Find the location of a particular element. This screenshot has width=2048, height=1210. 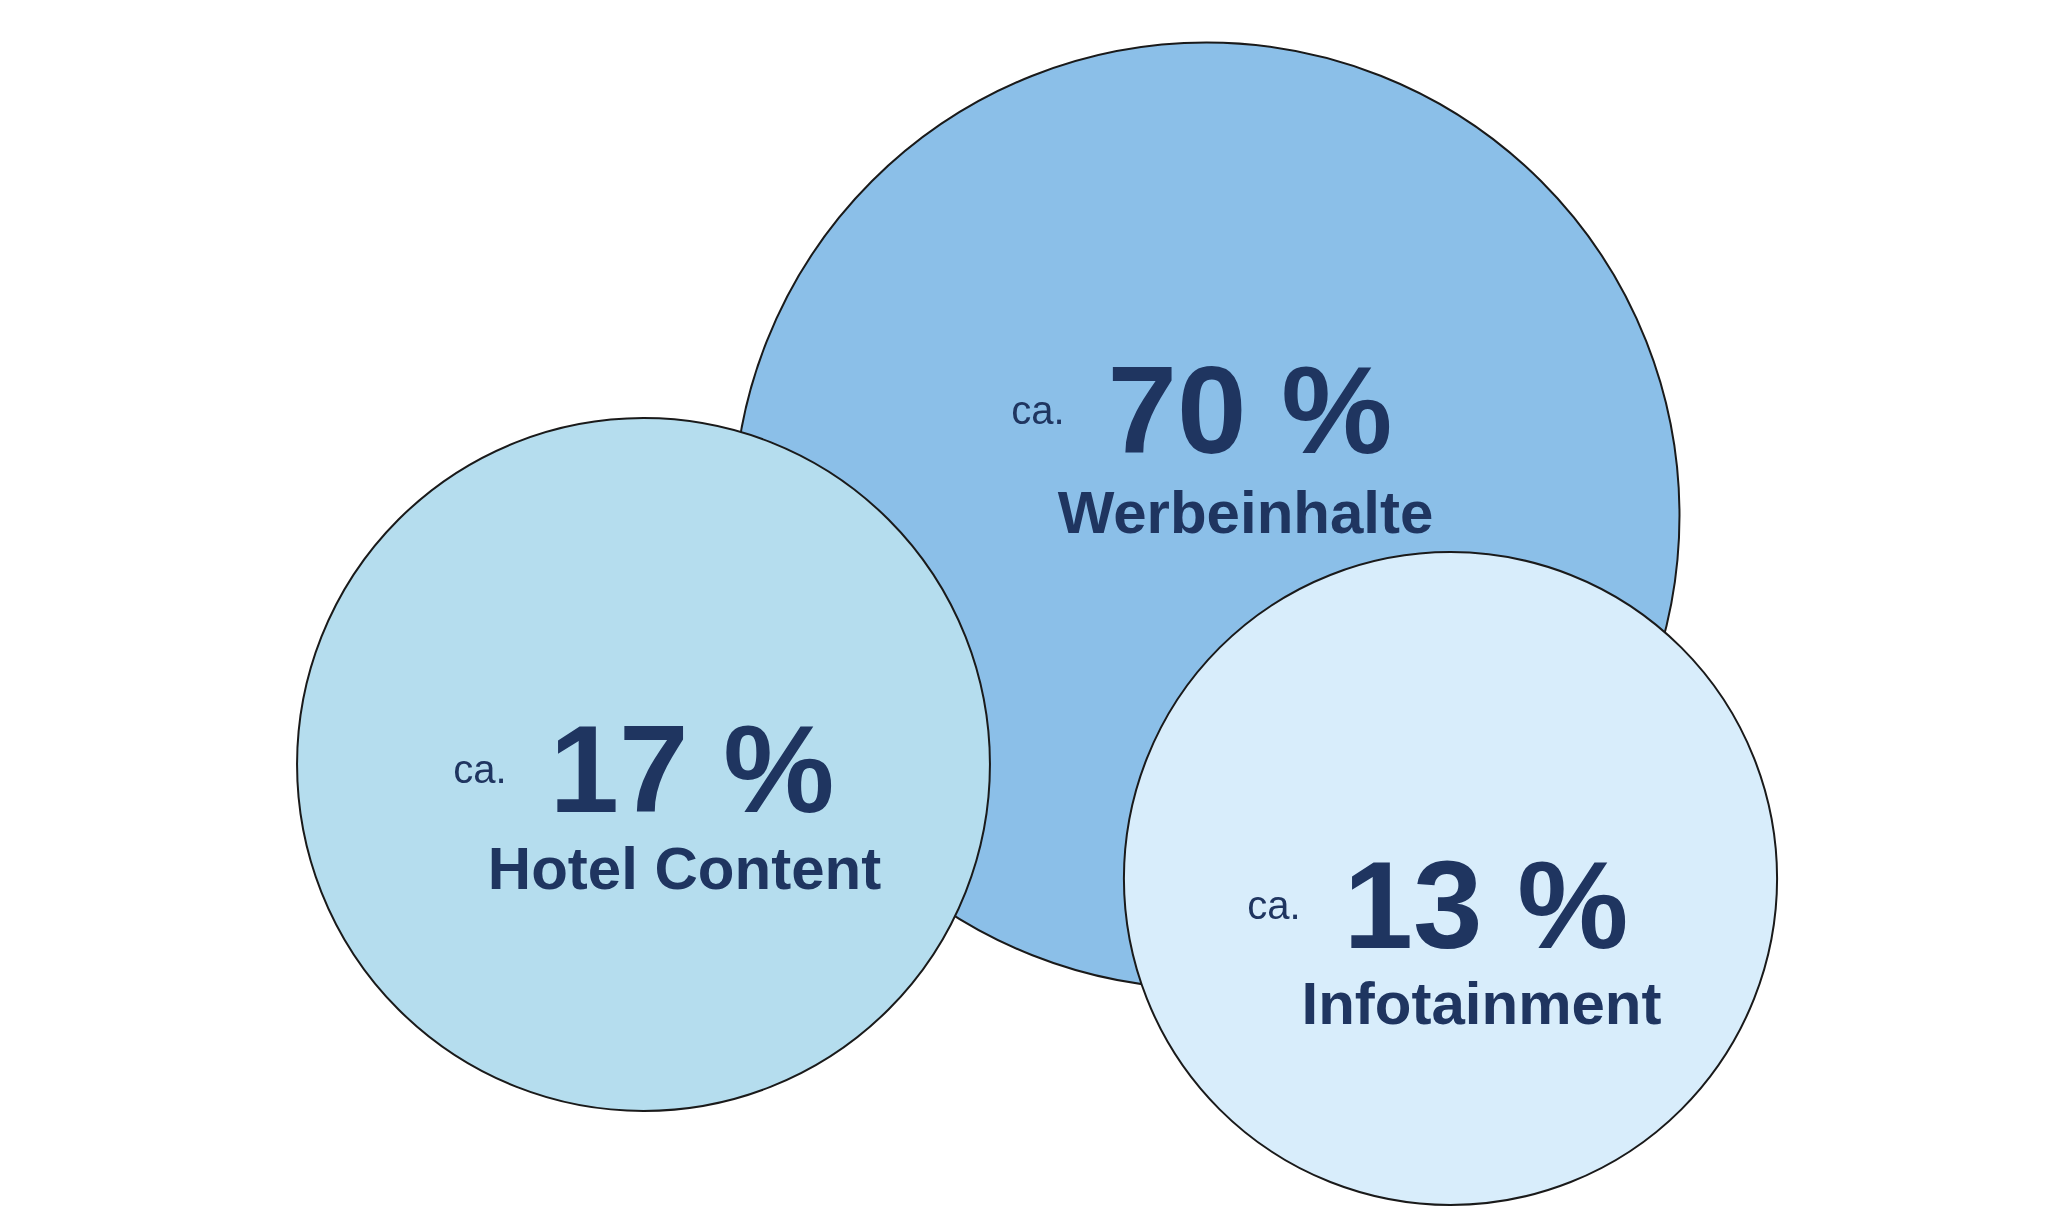

data-label: ca. 17 % is located at coordinates (644, 768).